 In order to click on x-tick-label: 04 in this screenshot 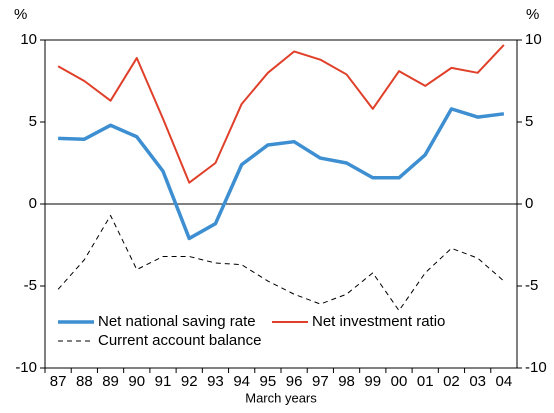, I will do `click(504, 381)`.